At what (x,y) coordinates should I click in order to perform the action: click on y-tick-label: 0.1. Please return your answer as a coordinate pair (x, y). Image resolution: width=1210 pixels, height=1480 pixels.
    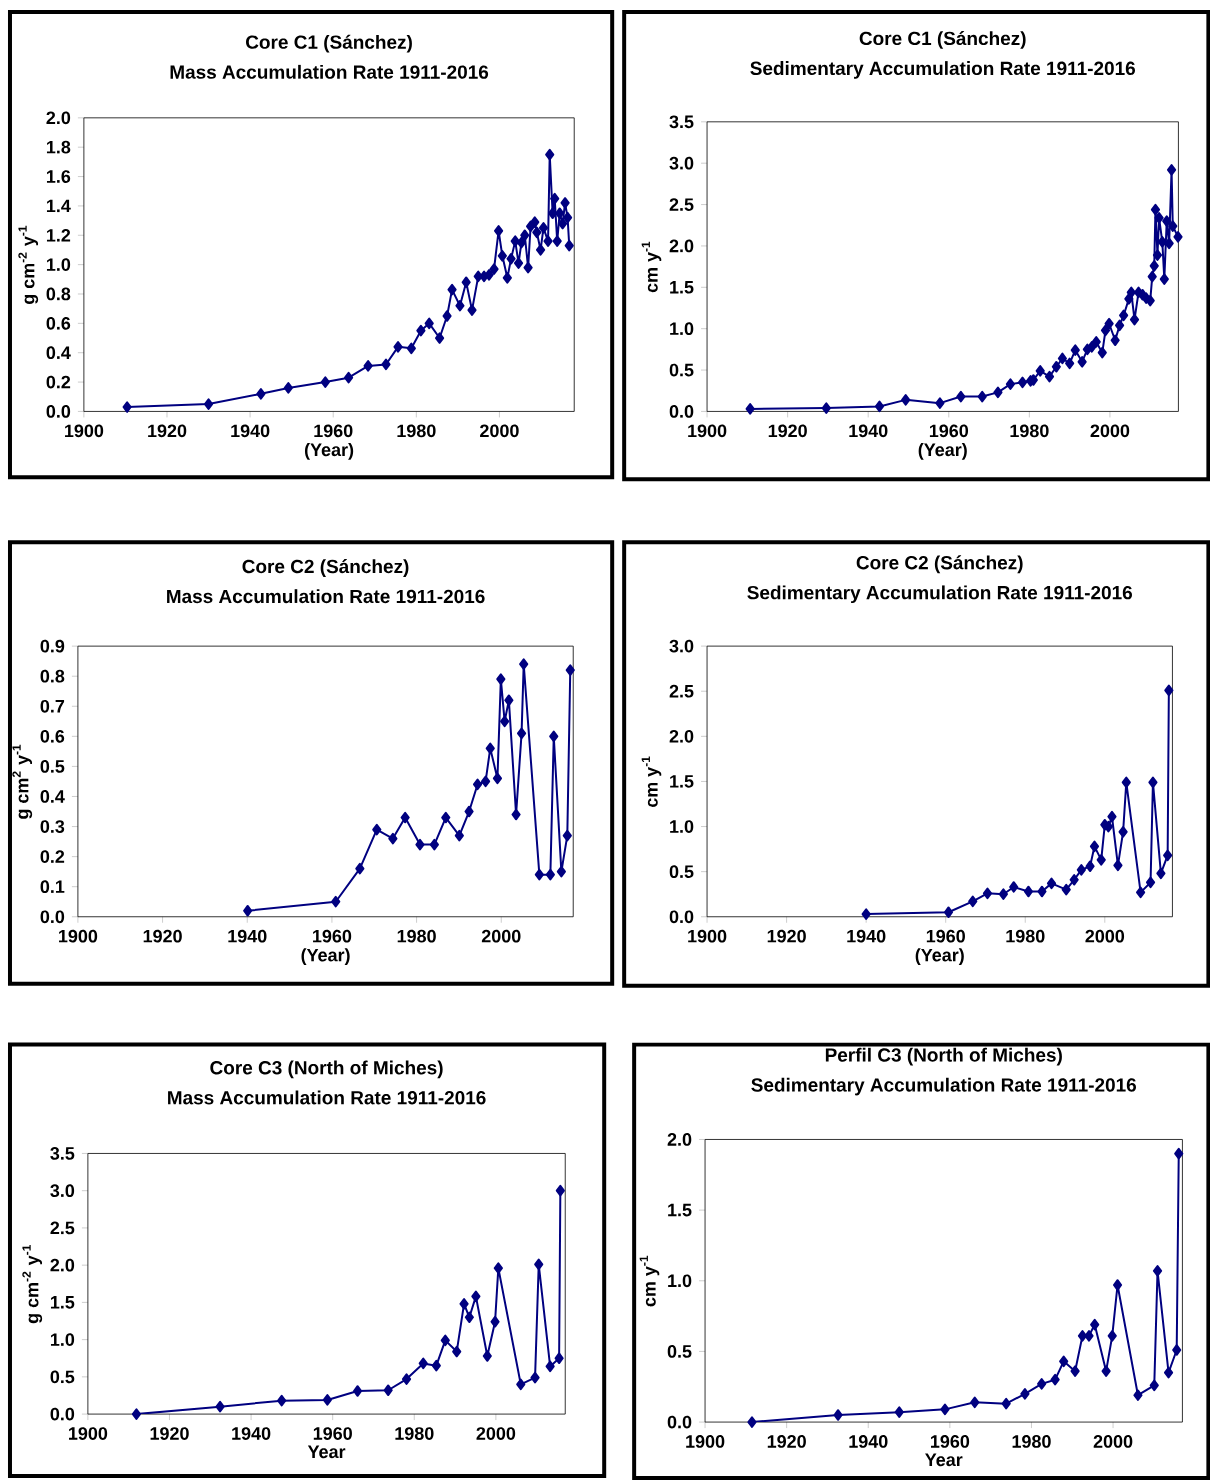
    Looking at the image, I should click on (52, 887).